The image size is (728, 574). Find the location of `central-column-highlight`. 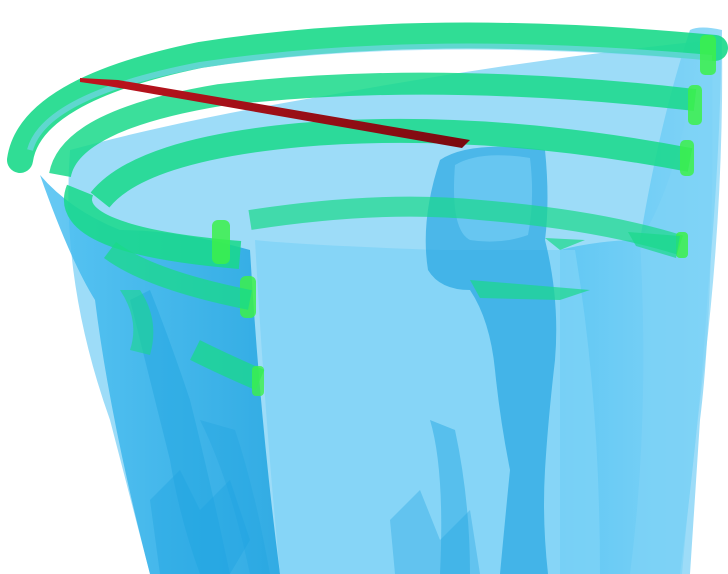

central-column-highlight is located at coordinates (493, 198).